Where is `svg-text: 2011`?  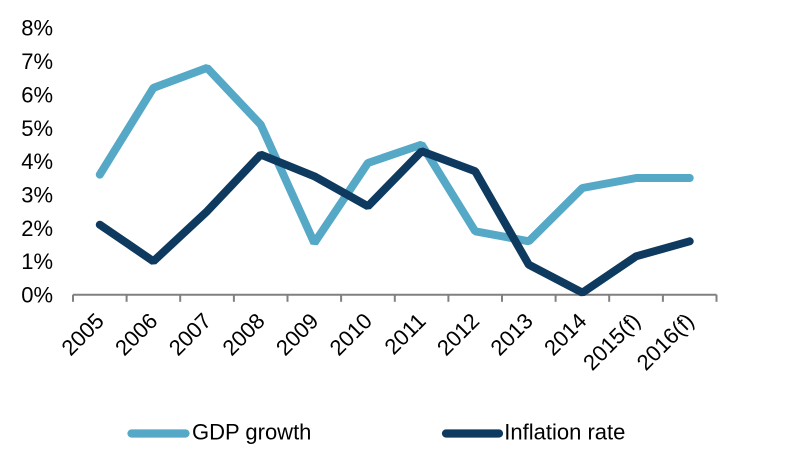
svg-text: 2011 is located at coordinates (405, 333).